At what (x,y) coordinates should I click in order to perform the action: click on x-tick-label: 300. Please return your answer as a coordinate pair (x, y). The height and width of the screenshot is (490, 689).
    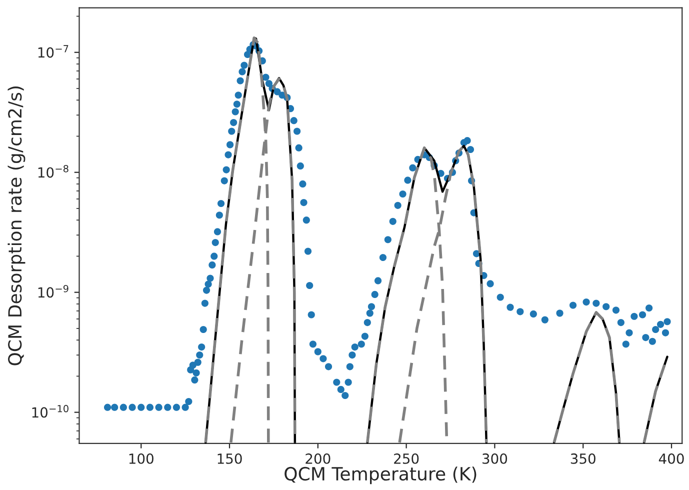
    Looking at the image, I should click on (495, 458).